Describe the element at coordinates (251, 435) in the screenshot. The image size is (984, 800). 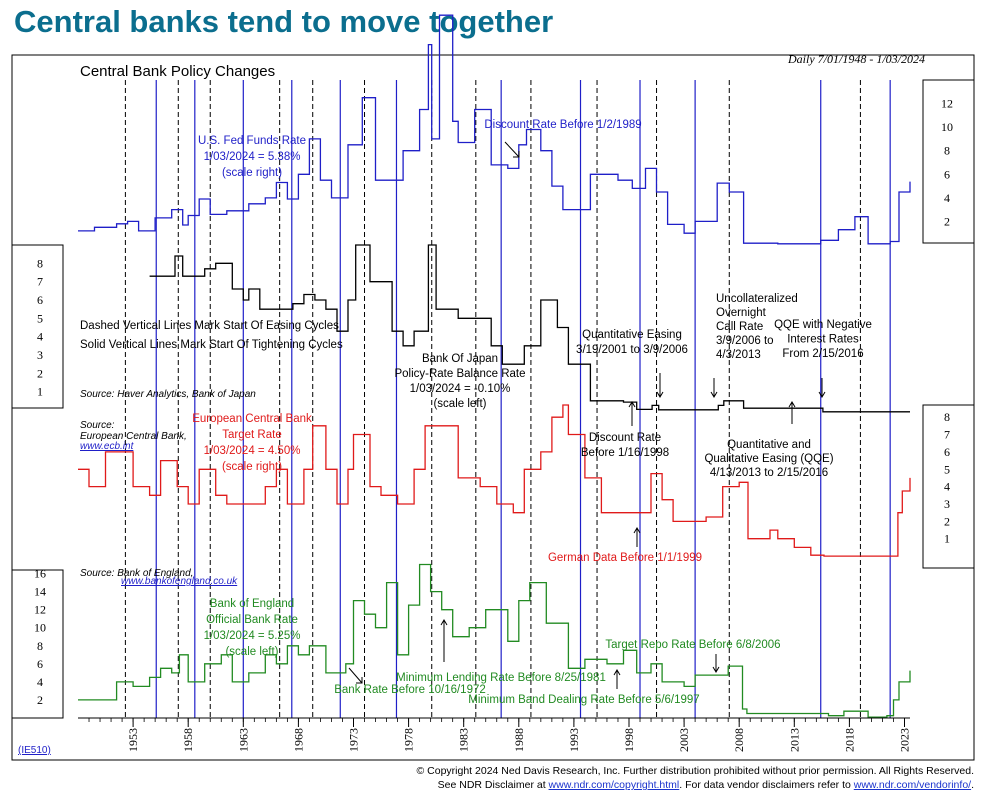
I see `ecb-label-2: Target Rate` at that location.